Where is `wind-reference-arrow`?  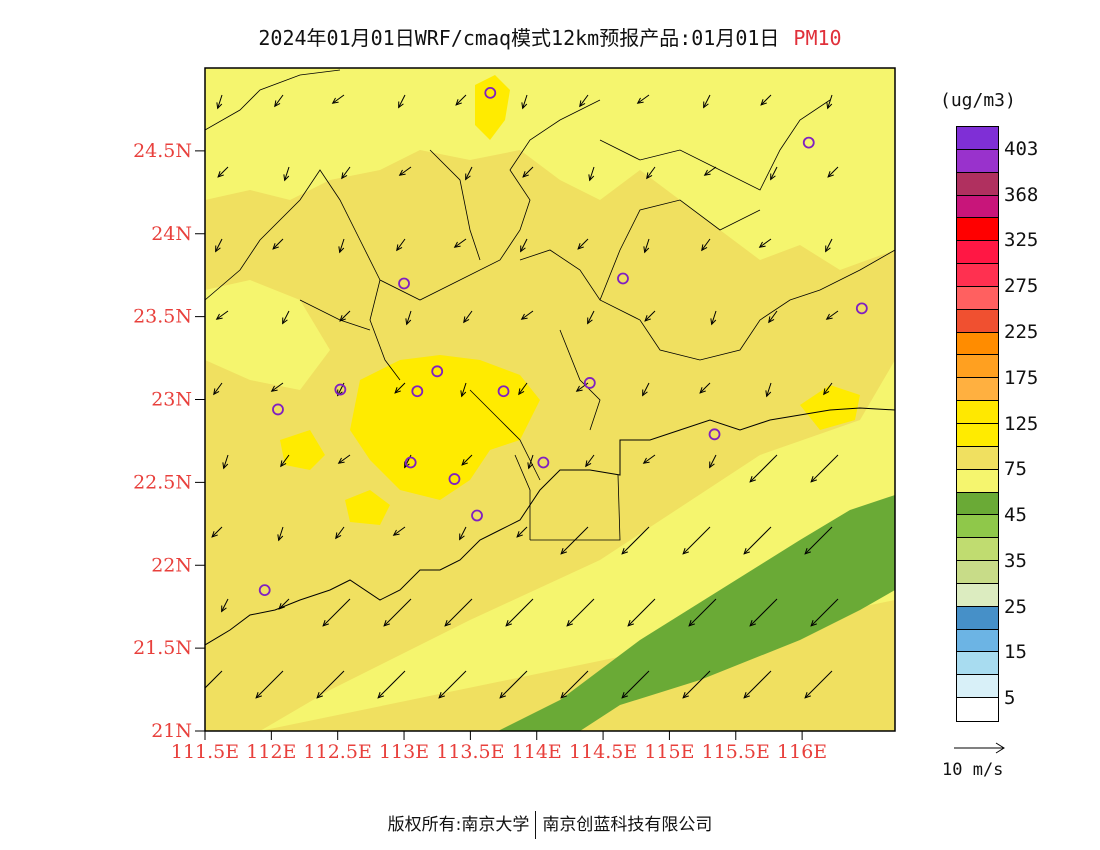 wind-reference-arrow is located at coordinates (979, 748).